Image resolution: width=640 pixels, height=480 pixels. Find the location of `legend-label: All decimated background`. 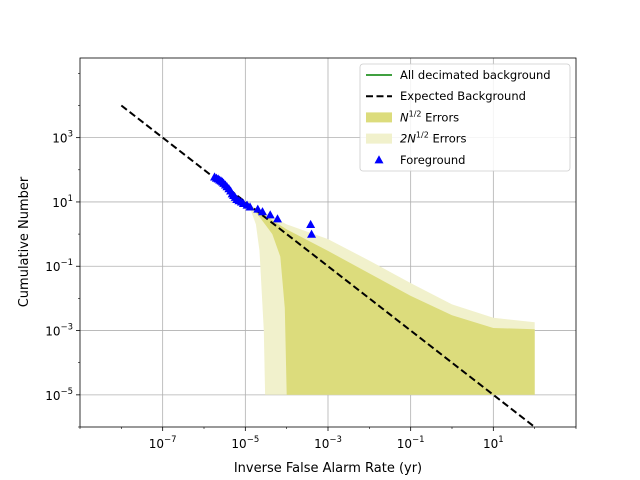

legend-label: All decimated background is located at coordinates (475, 75).